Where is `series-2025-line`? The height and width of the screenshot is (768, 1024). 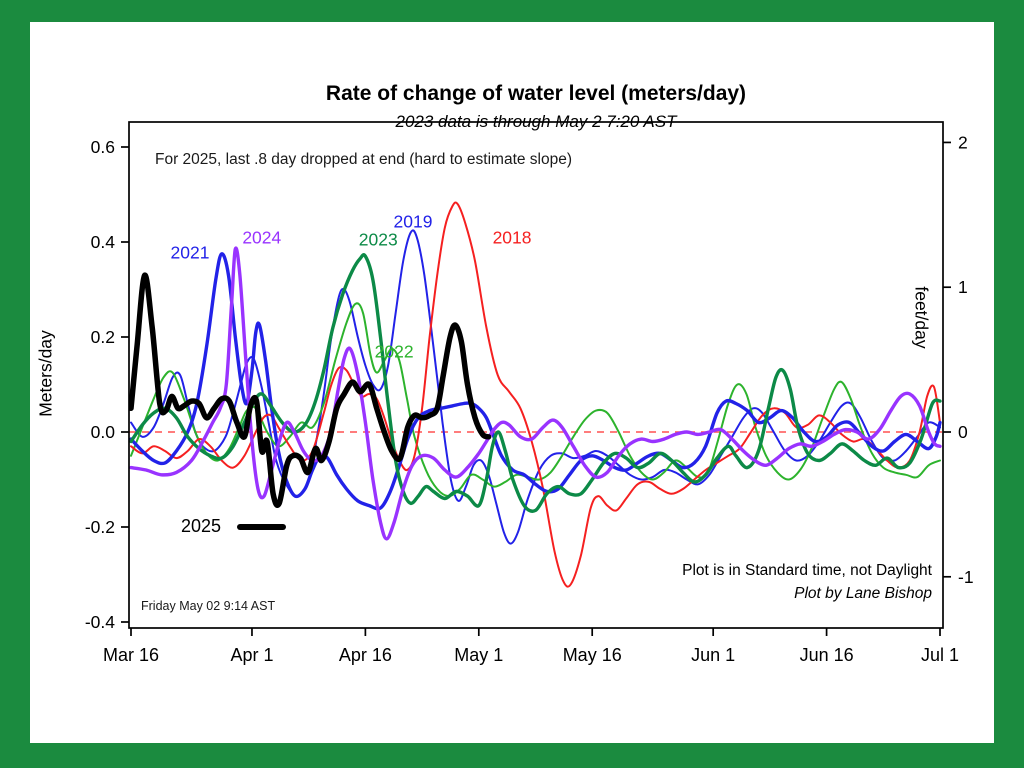
series-2025-line is located at coordinates (310, 390).